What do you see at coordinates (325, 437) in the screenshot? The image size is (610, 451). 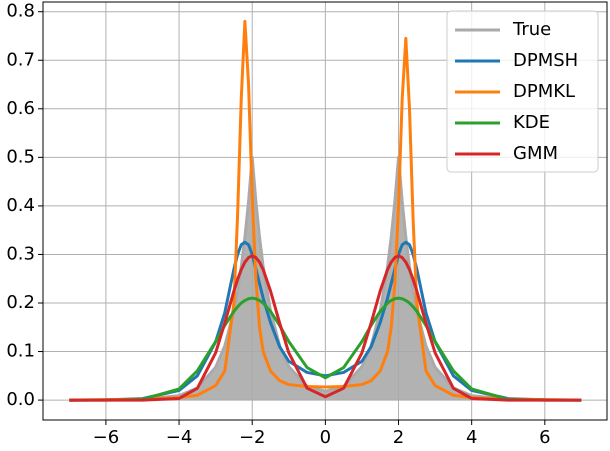 I see `x-tick-label: 0` at bounding box center [325, 437].